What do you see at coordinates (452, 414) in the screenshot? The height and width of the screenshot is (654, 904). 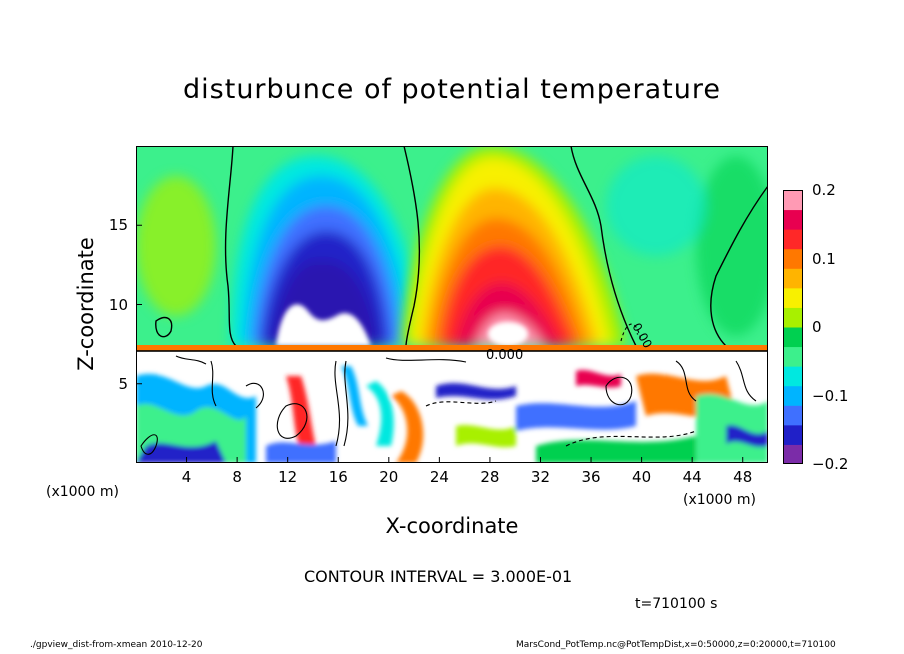 I see `lower-turbulence` at bounding box center [452, 414].